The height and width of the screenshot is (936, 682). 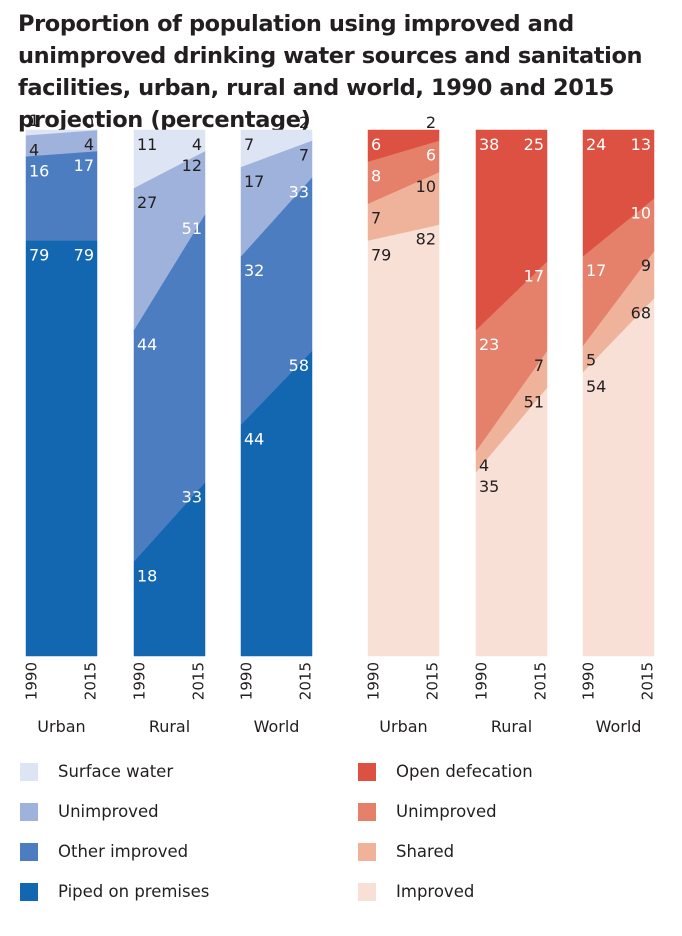 I want to click on value-label-unimproved-2015: 7, so click(x=304, y=155).